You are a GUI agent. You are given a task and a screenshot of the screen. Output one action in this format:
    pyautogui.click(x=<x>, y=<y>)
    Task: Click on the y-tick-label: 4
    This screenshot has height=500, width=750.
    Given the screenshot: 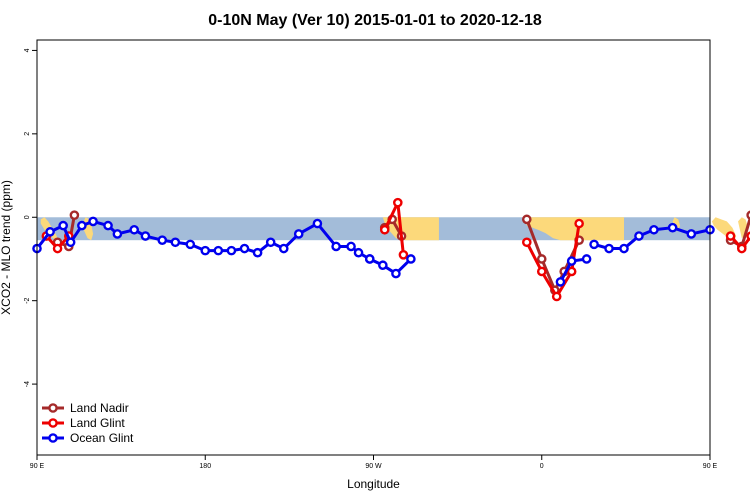 What is the action you would take?
    pyautogui.click(x=27, y=50)
    